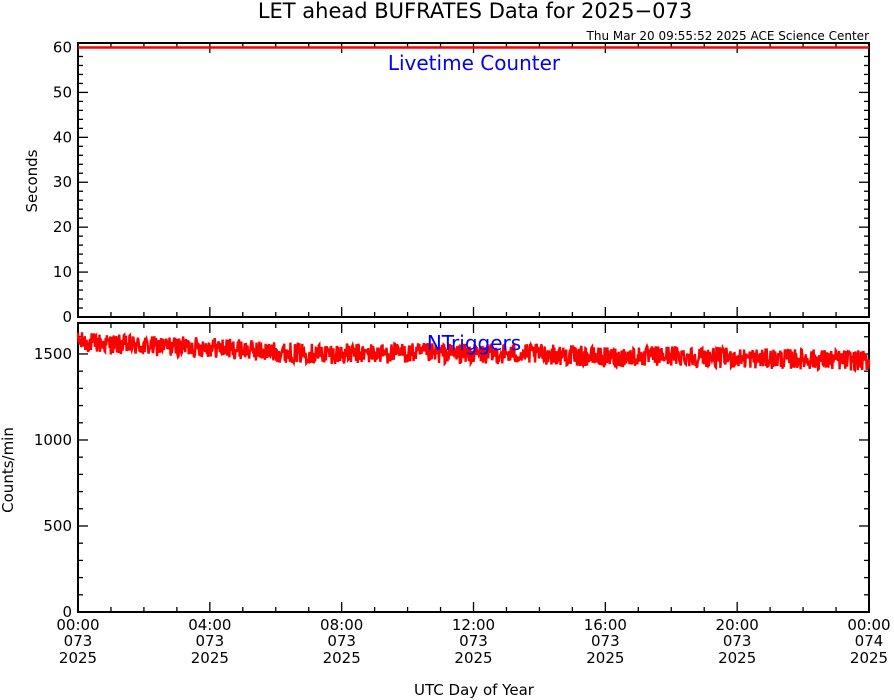  I want to click on series-line-ntriggers, so click(473, 353).